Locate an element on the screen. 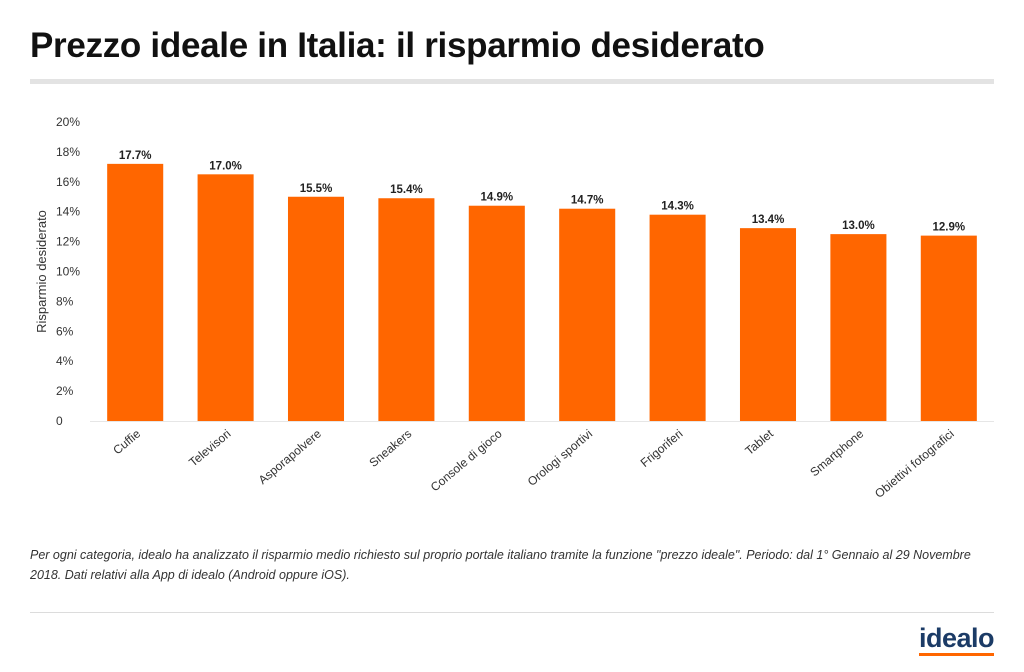  x-tick-label: Frigoriferi is located at coordinates (662, 448).